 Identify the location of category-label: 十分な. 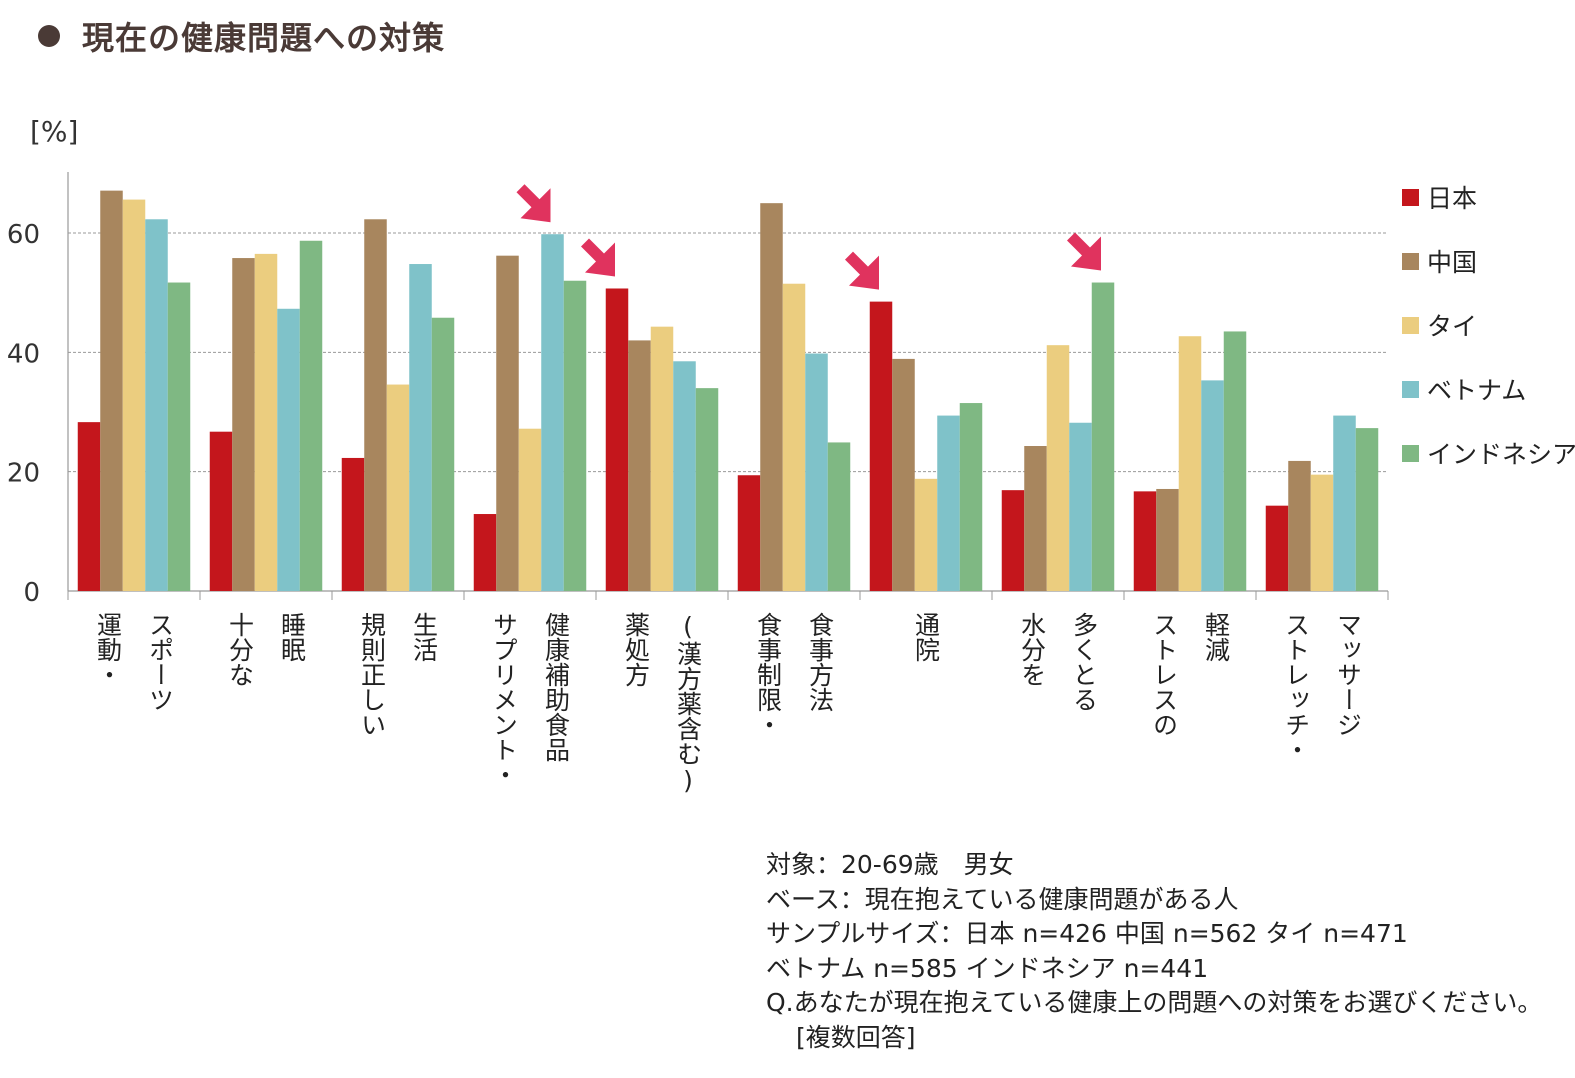
(240, 649).